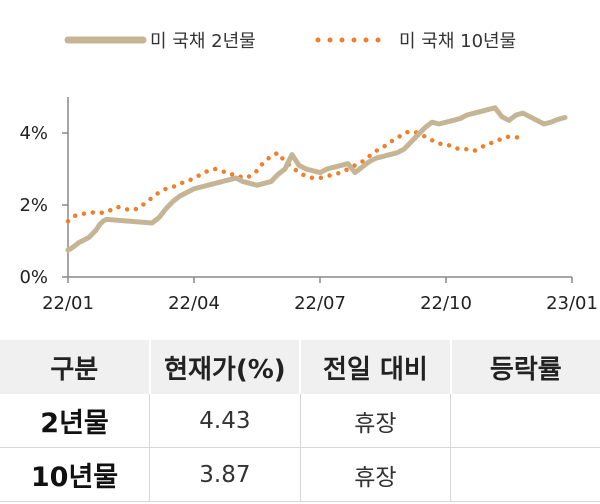 The height and width of the screenshot is (504, 600). I want to click on table-header-row: 구분 현재가(%) 전일 대비 등락률, so click(300, 367).